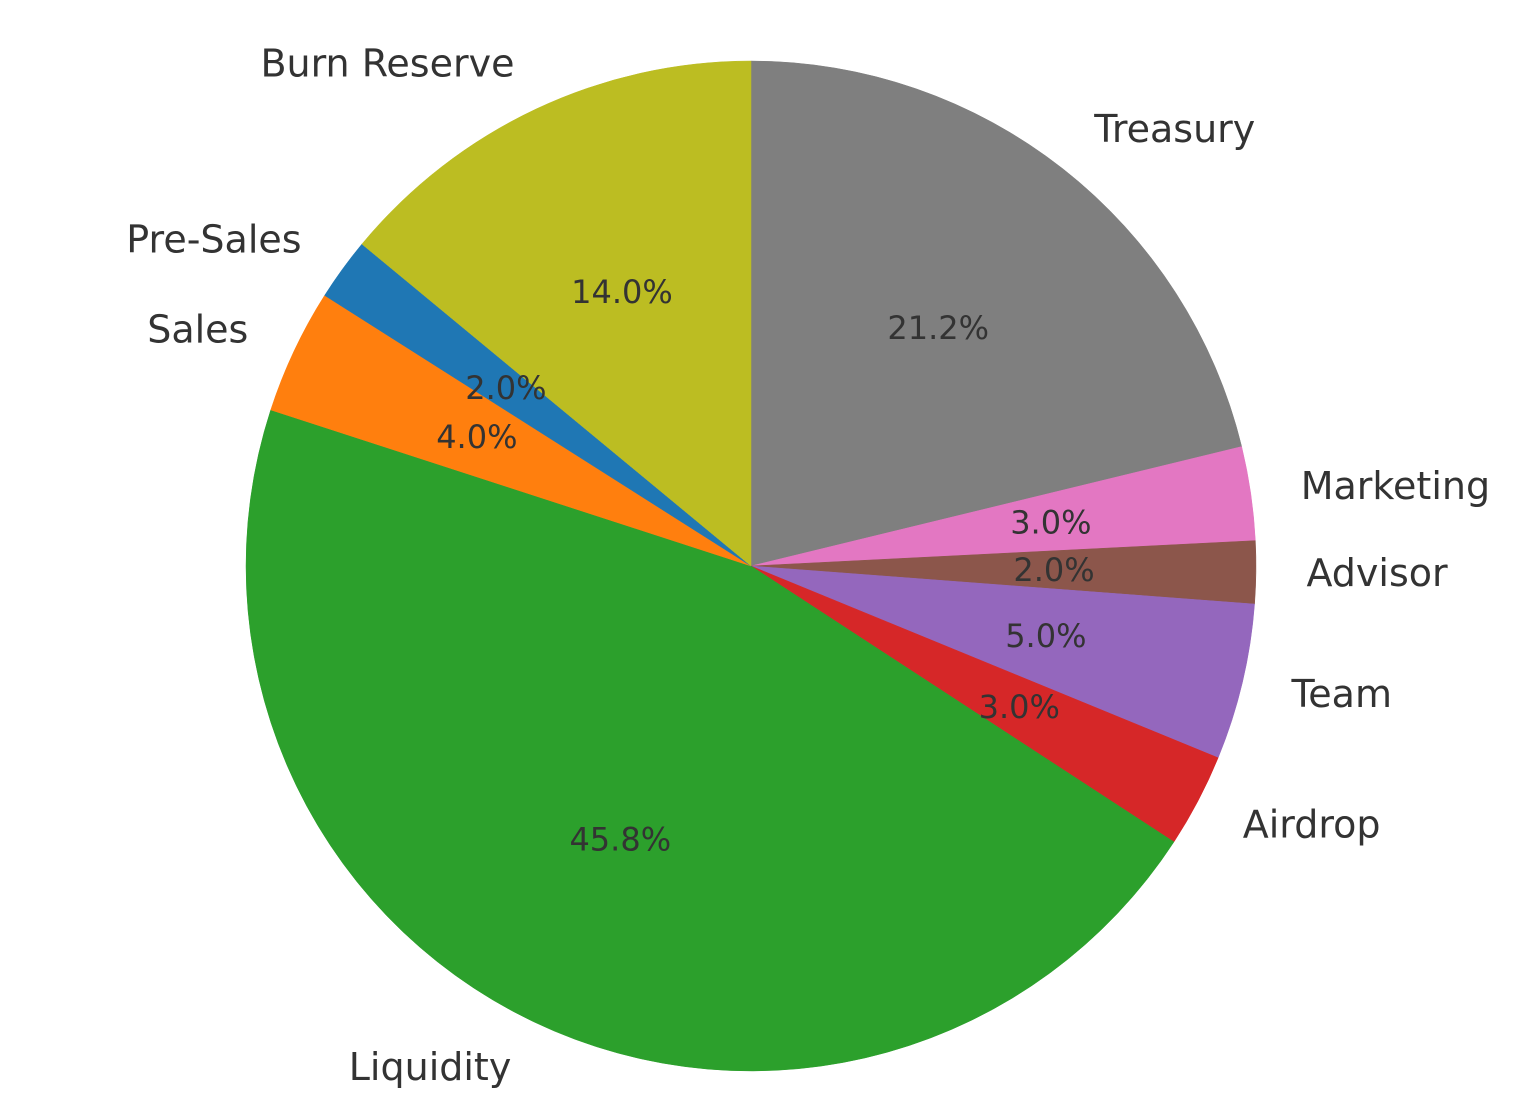 The height and width of the screenshot is (1110, 1532). I want to click on pie-slice-treasury, so click(996, 313).